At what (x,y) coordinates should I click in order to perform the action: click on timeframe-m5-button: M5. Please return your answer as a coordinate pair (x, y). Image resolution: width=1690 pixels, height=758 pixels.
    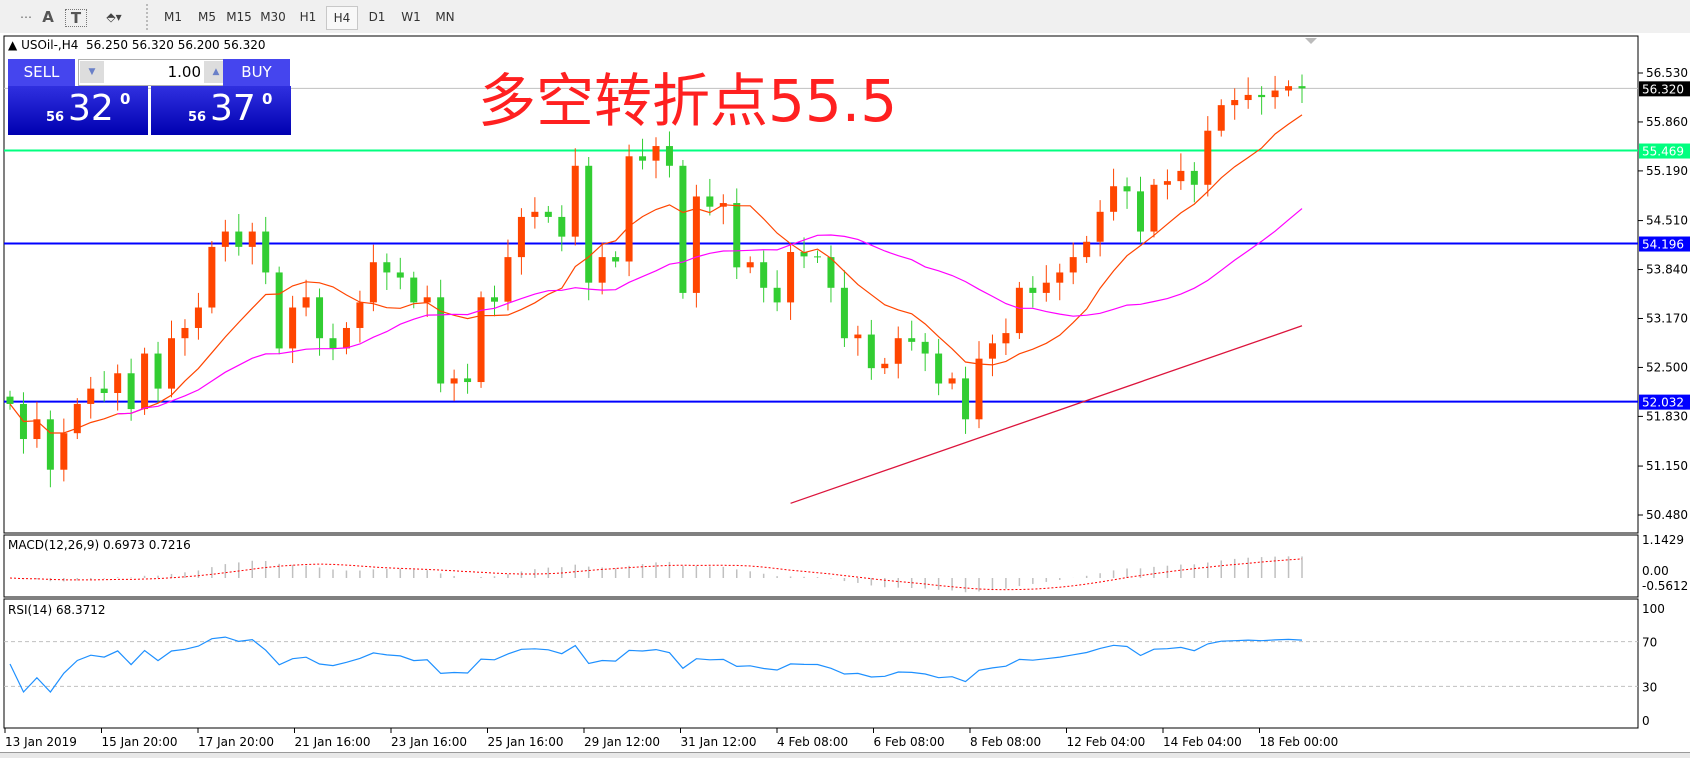
    Looking at the image, I should click on (207, 17).